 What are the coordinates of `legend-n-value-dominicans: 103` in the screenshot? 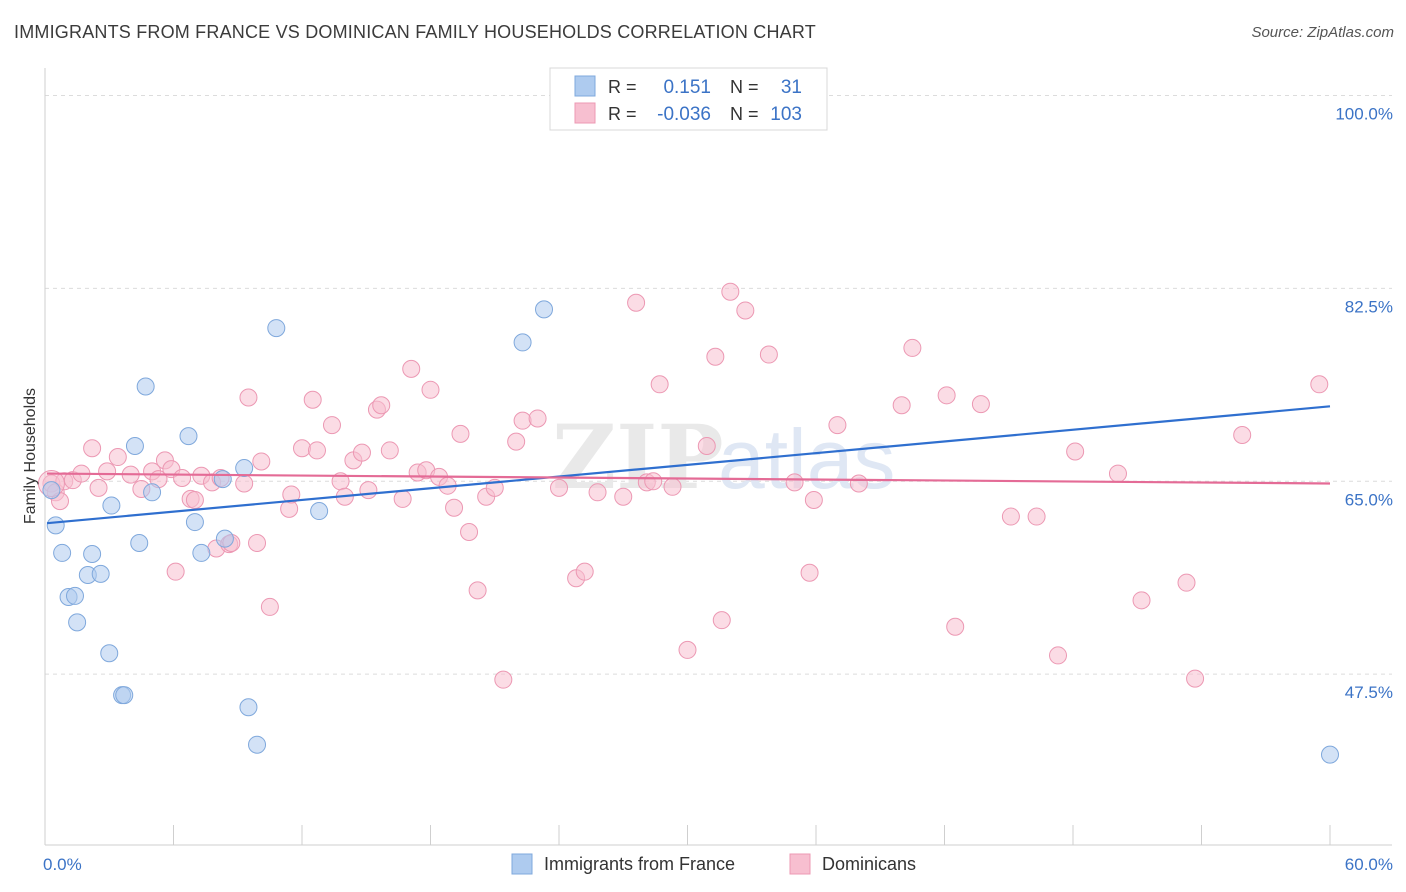 It's located at (786, 114).